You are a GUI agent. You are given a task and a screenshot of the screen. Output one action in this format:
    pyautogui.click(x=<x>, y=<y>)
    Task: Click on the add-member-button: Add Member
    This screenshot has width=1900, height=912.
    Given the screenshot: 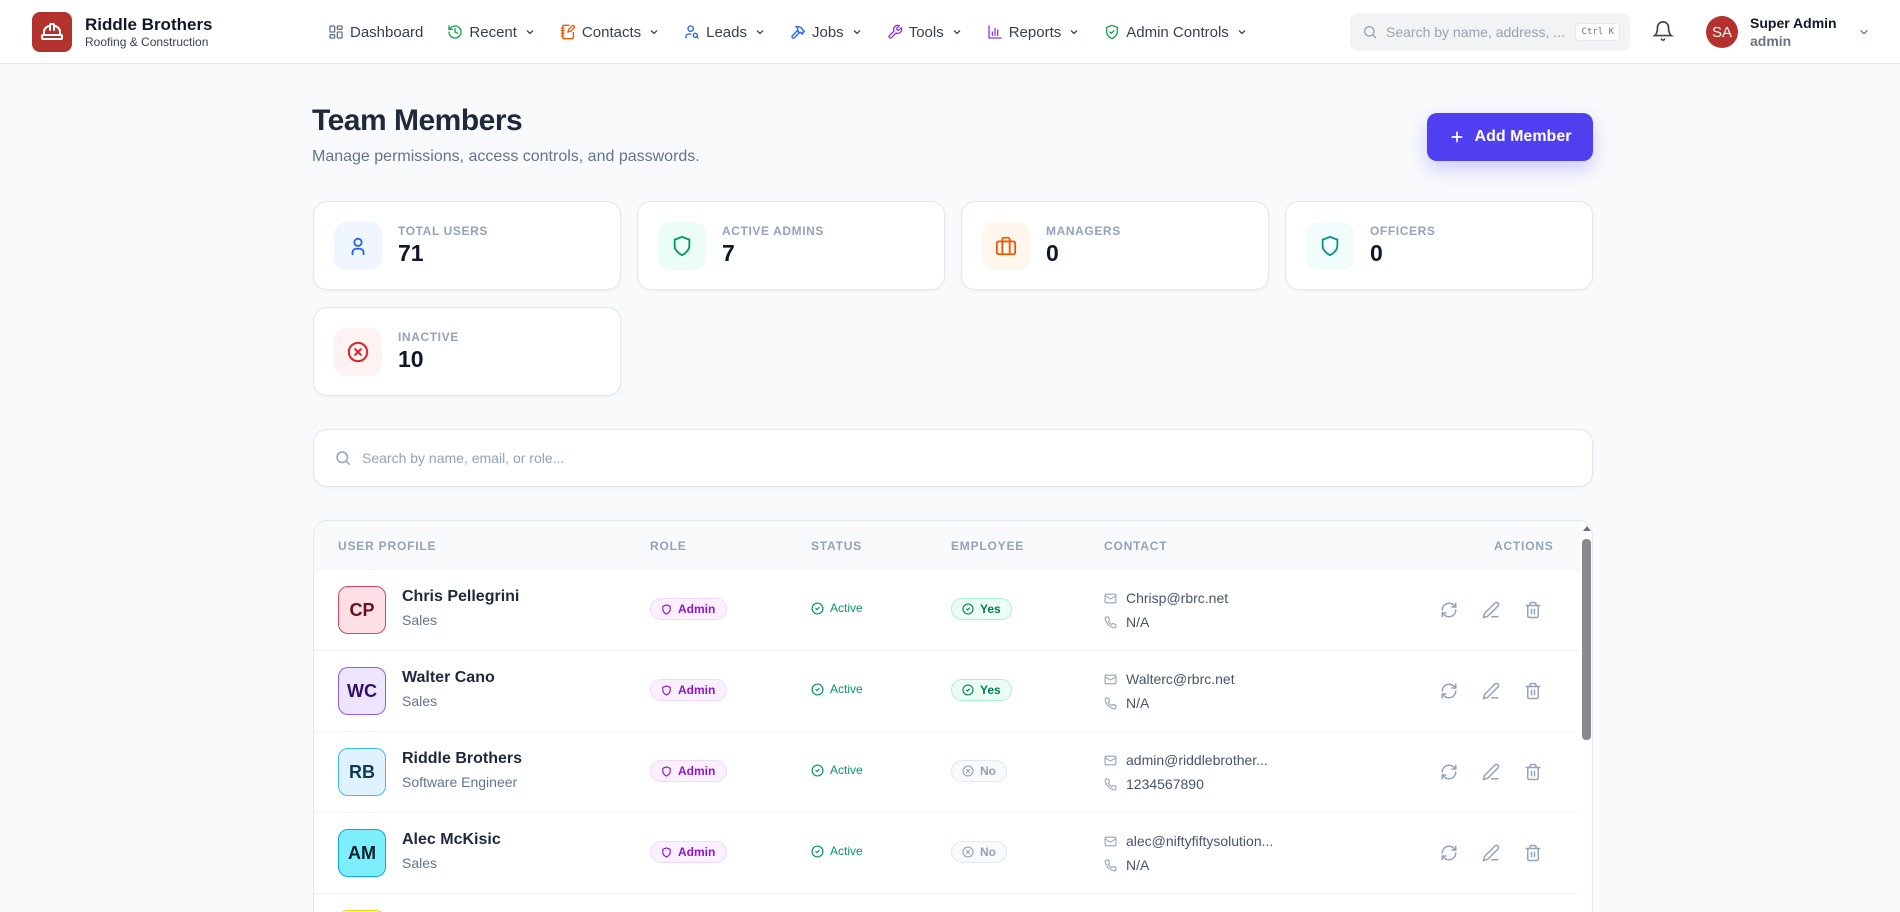 What is the action you would take?
    pyautogui.click(x=1510, y=137)
    